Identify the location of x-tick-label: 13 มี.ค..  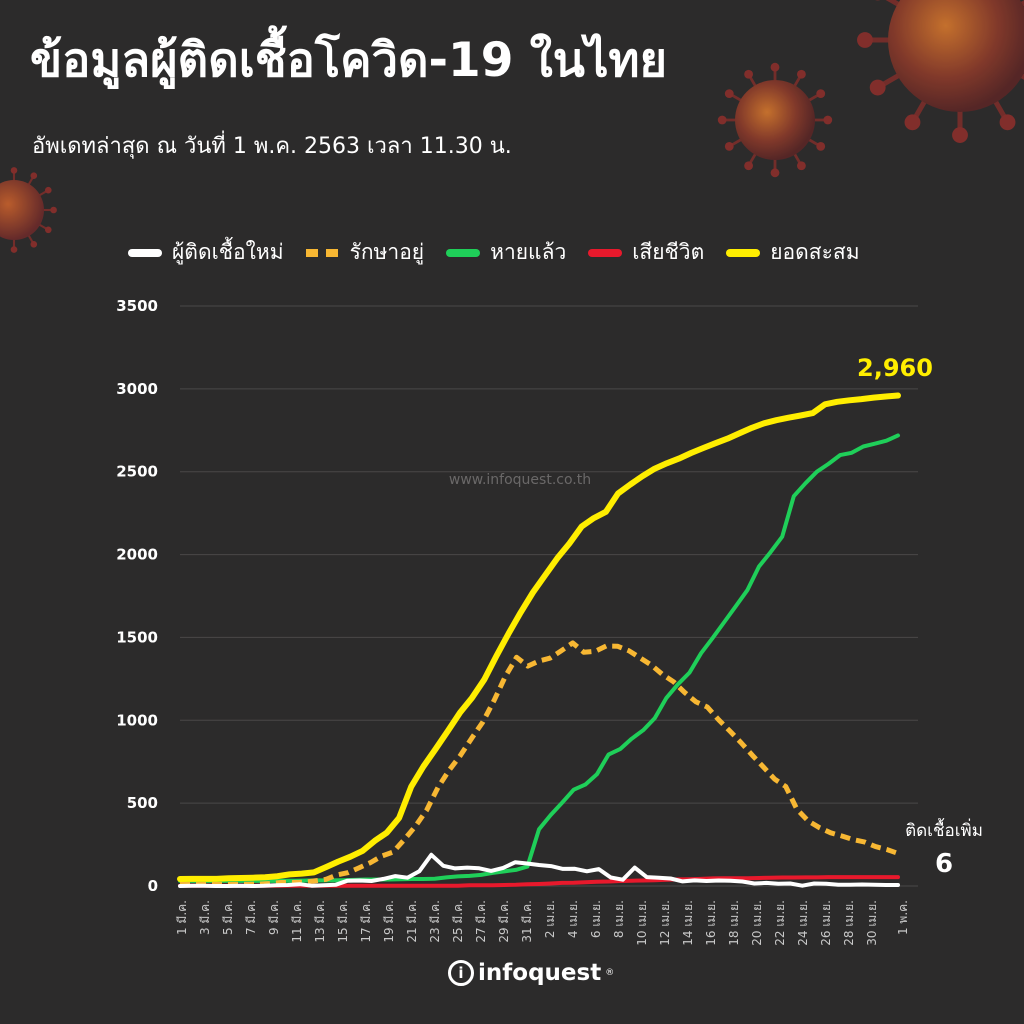
(320, 921).